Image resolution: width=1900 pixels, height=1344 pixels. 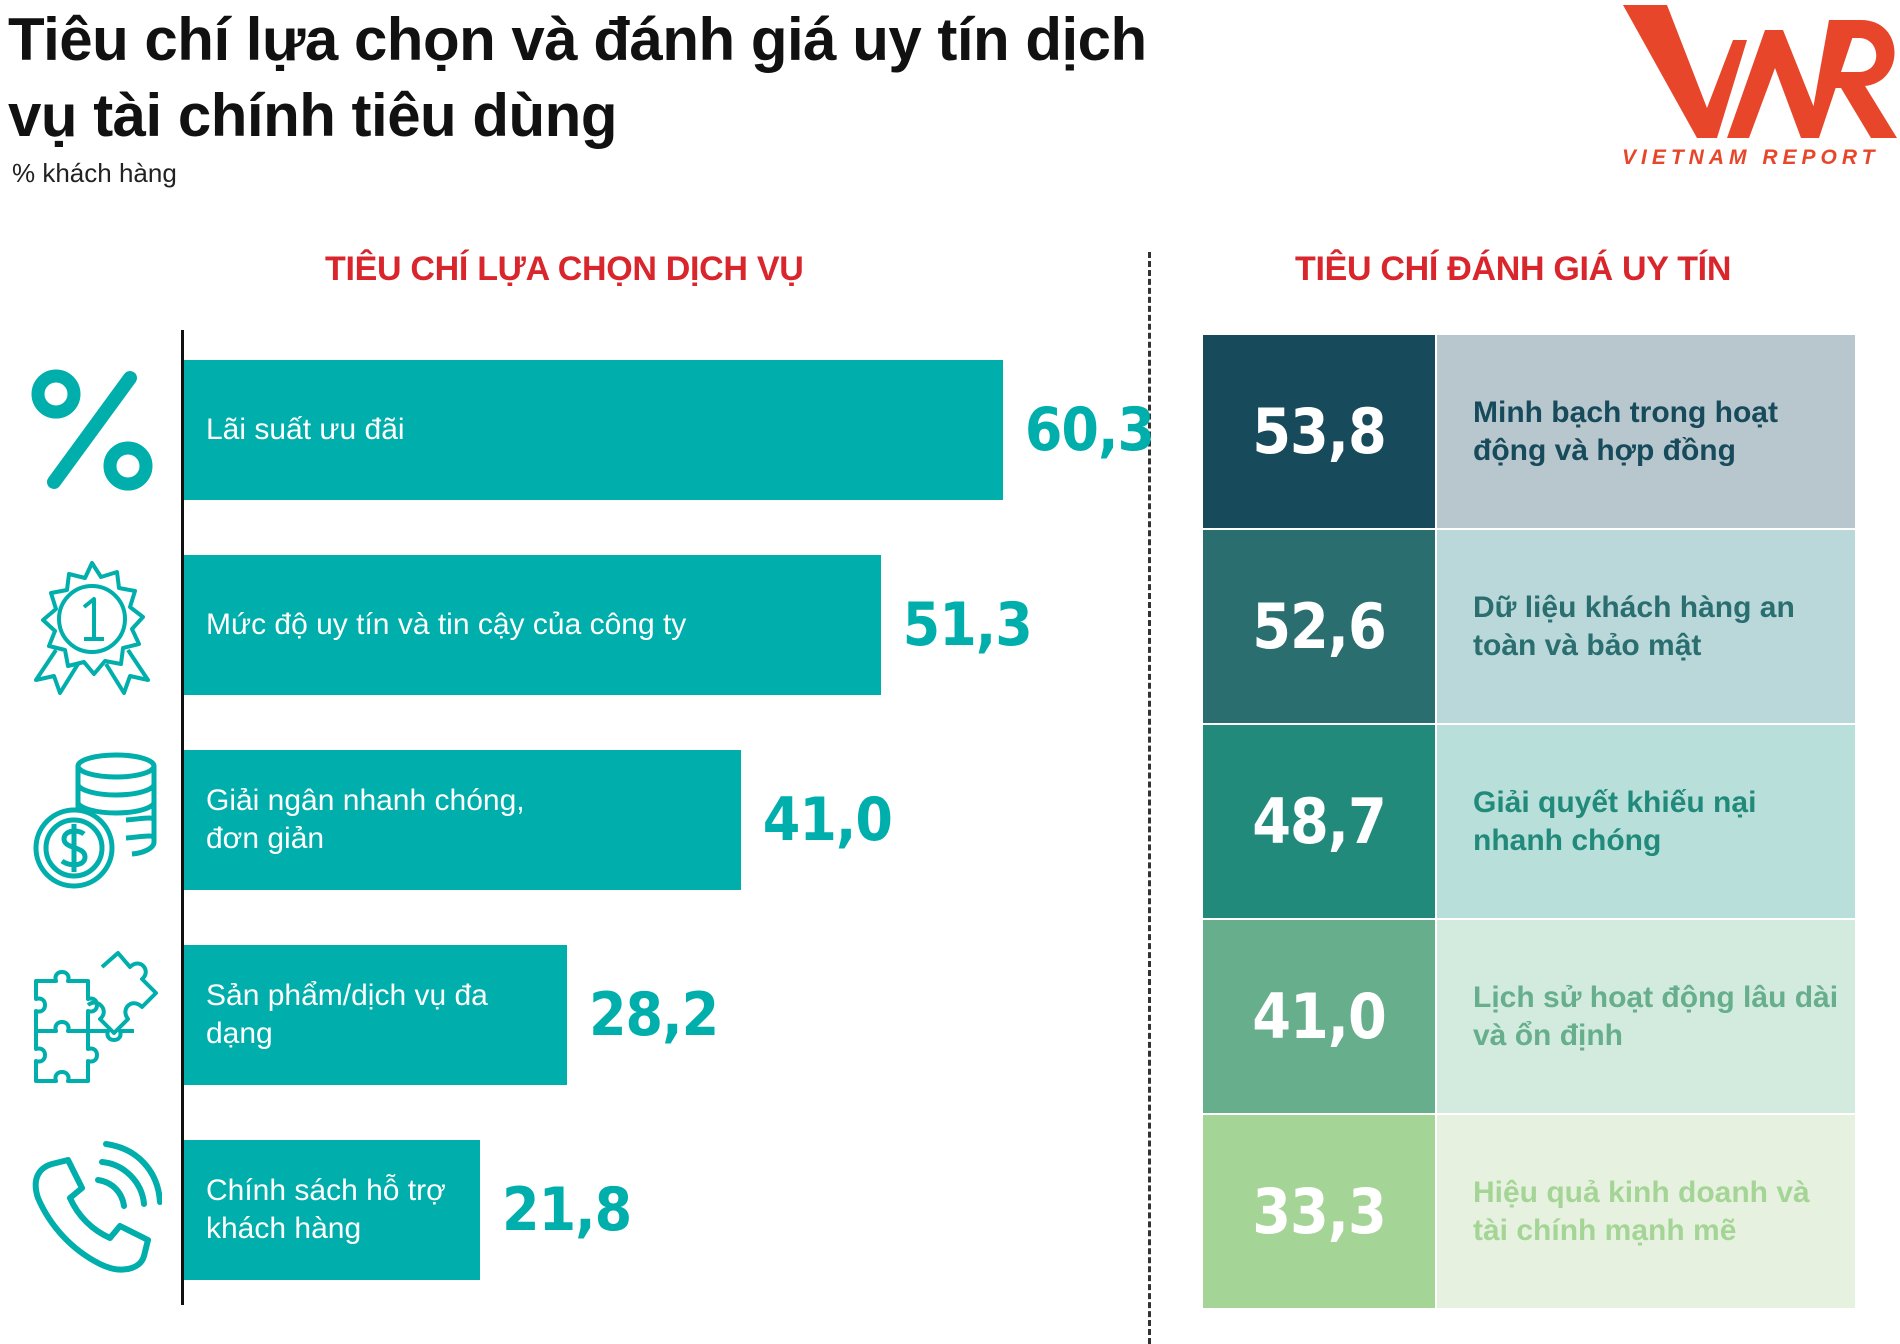 I want to click on bar-value-label: 28,2, so click(x=653, y=1015).